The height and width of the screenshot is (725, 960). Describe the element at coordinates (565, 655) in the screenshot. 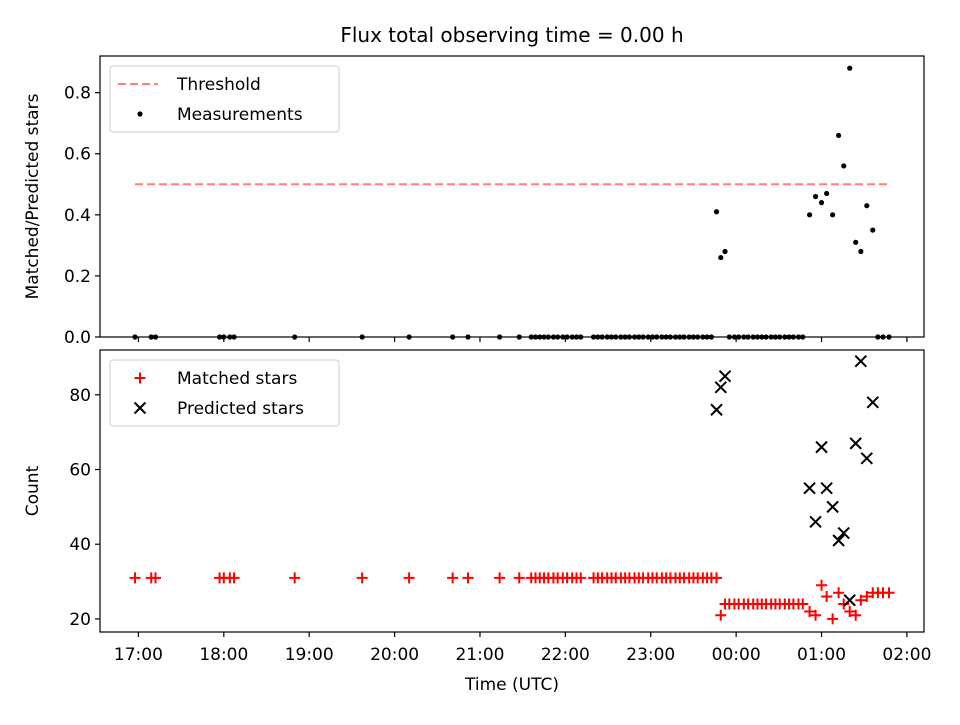

I see `x-tick-label: 22:00` at that location.